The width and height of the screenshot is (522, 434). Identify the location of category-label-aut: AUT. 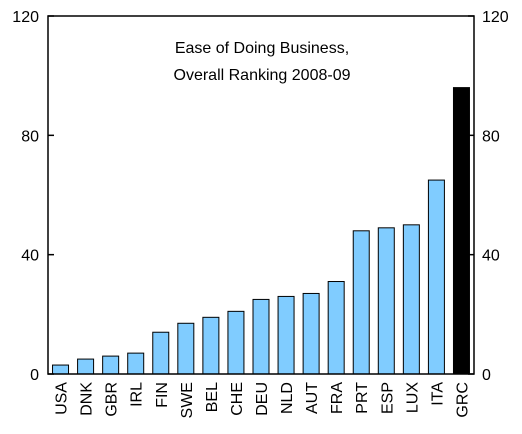
(312, 398).